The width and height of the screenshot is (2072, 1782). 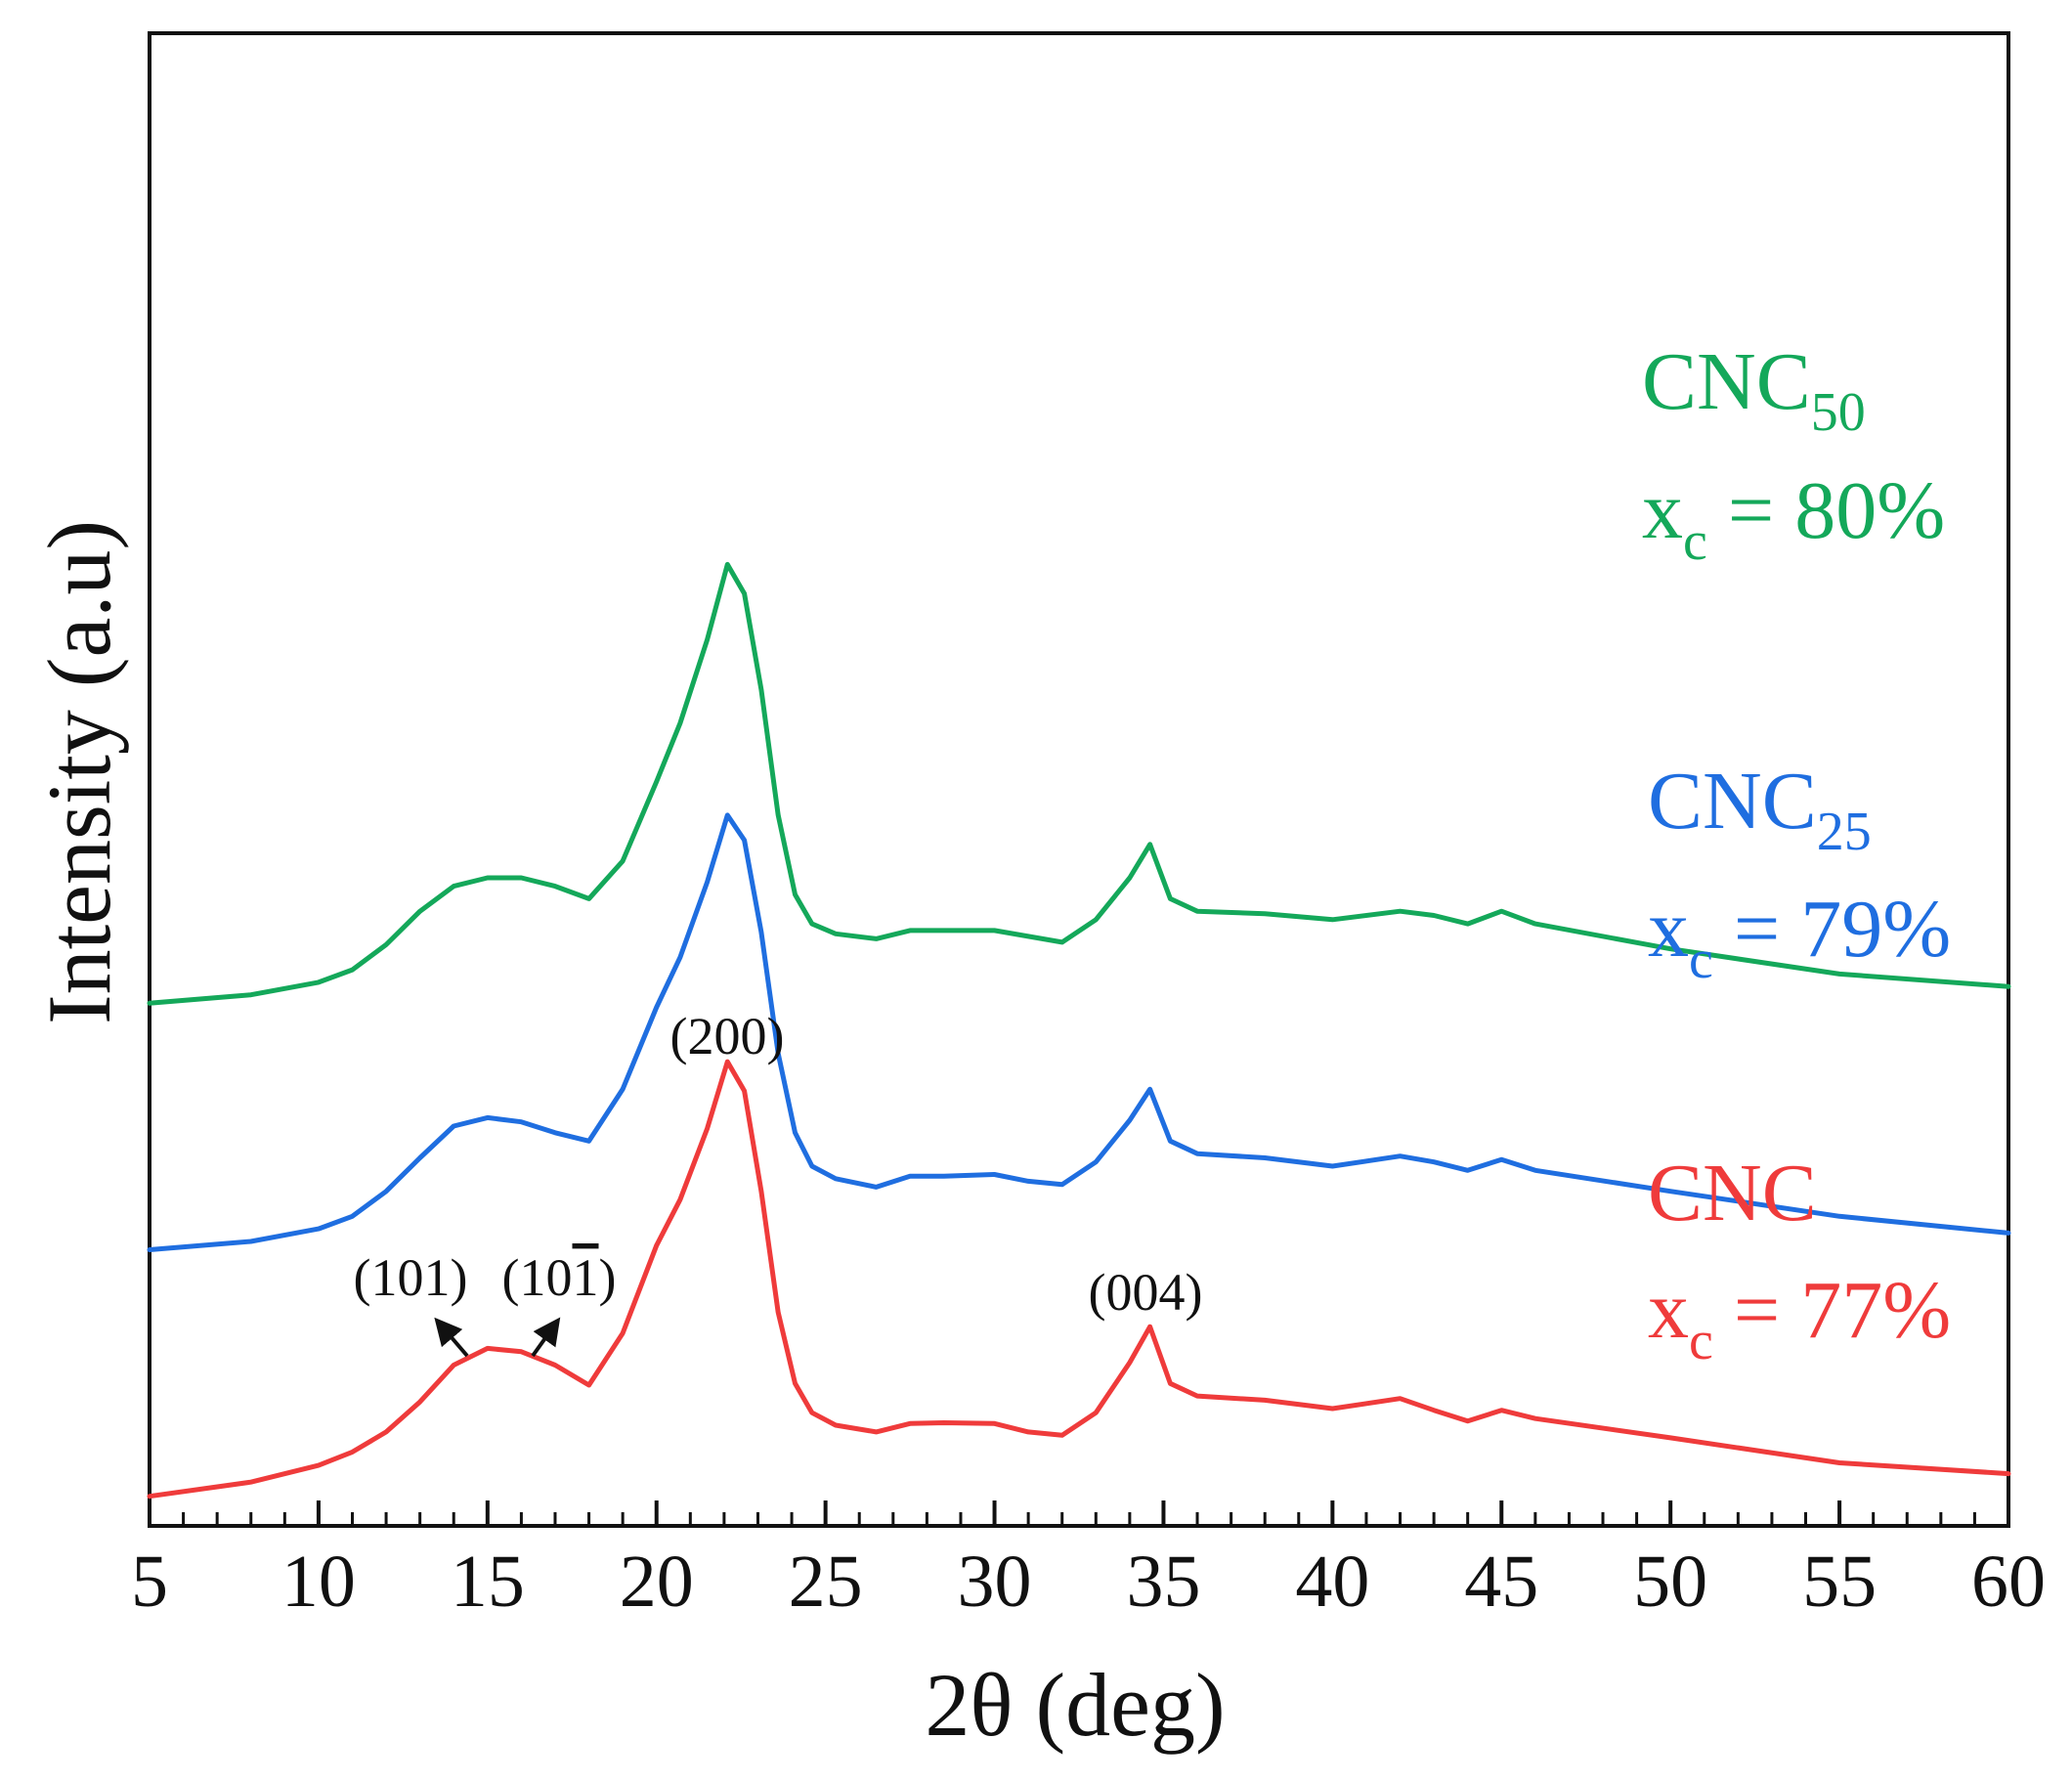 I want to click on crystallinity-cnc: xc = 77%, so click(x=1799, y=1318).